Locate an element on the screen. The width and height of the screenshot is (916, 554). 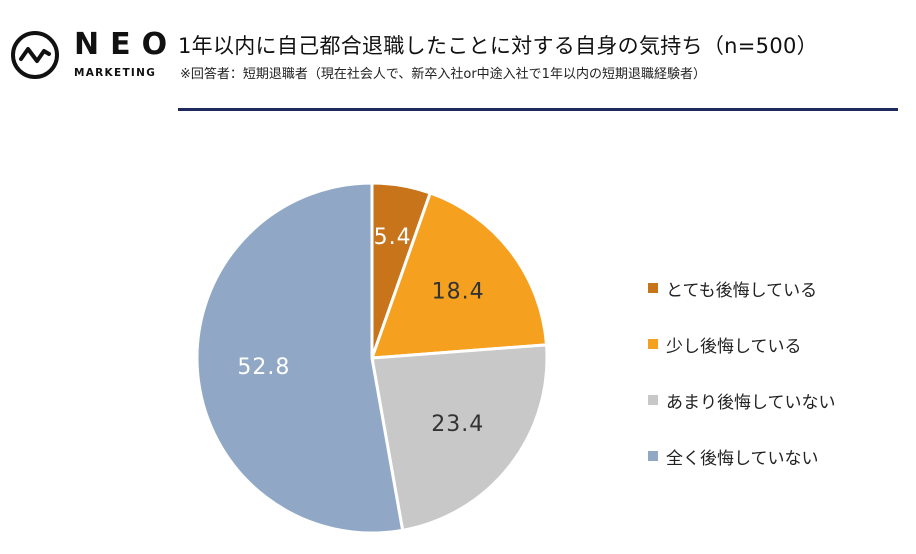
legend-item: 全く後悔していない is located at coordinates (742, 456).